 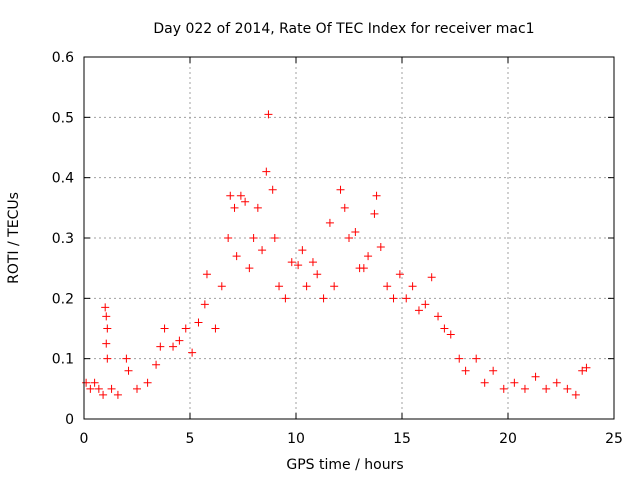 What do you see at coordinates (296, 439) in the screenshot?
I see `x-tick-label: 10` at bounding box center [296, 439].